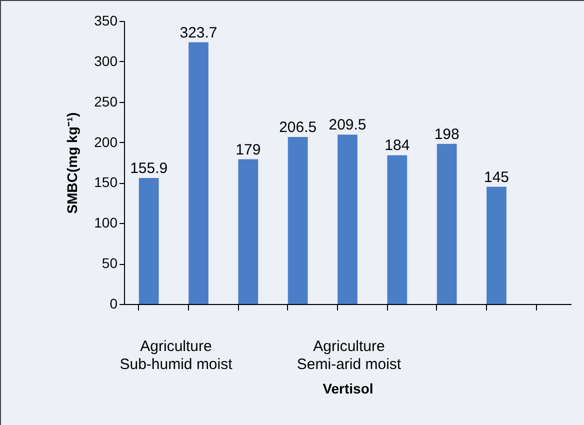  I want to click on data-label: 145, so click(497, 177).